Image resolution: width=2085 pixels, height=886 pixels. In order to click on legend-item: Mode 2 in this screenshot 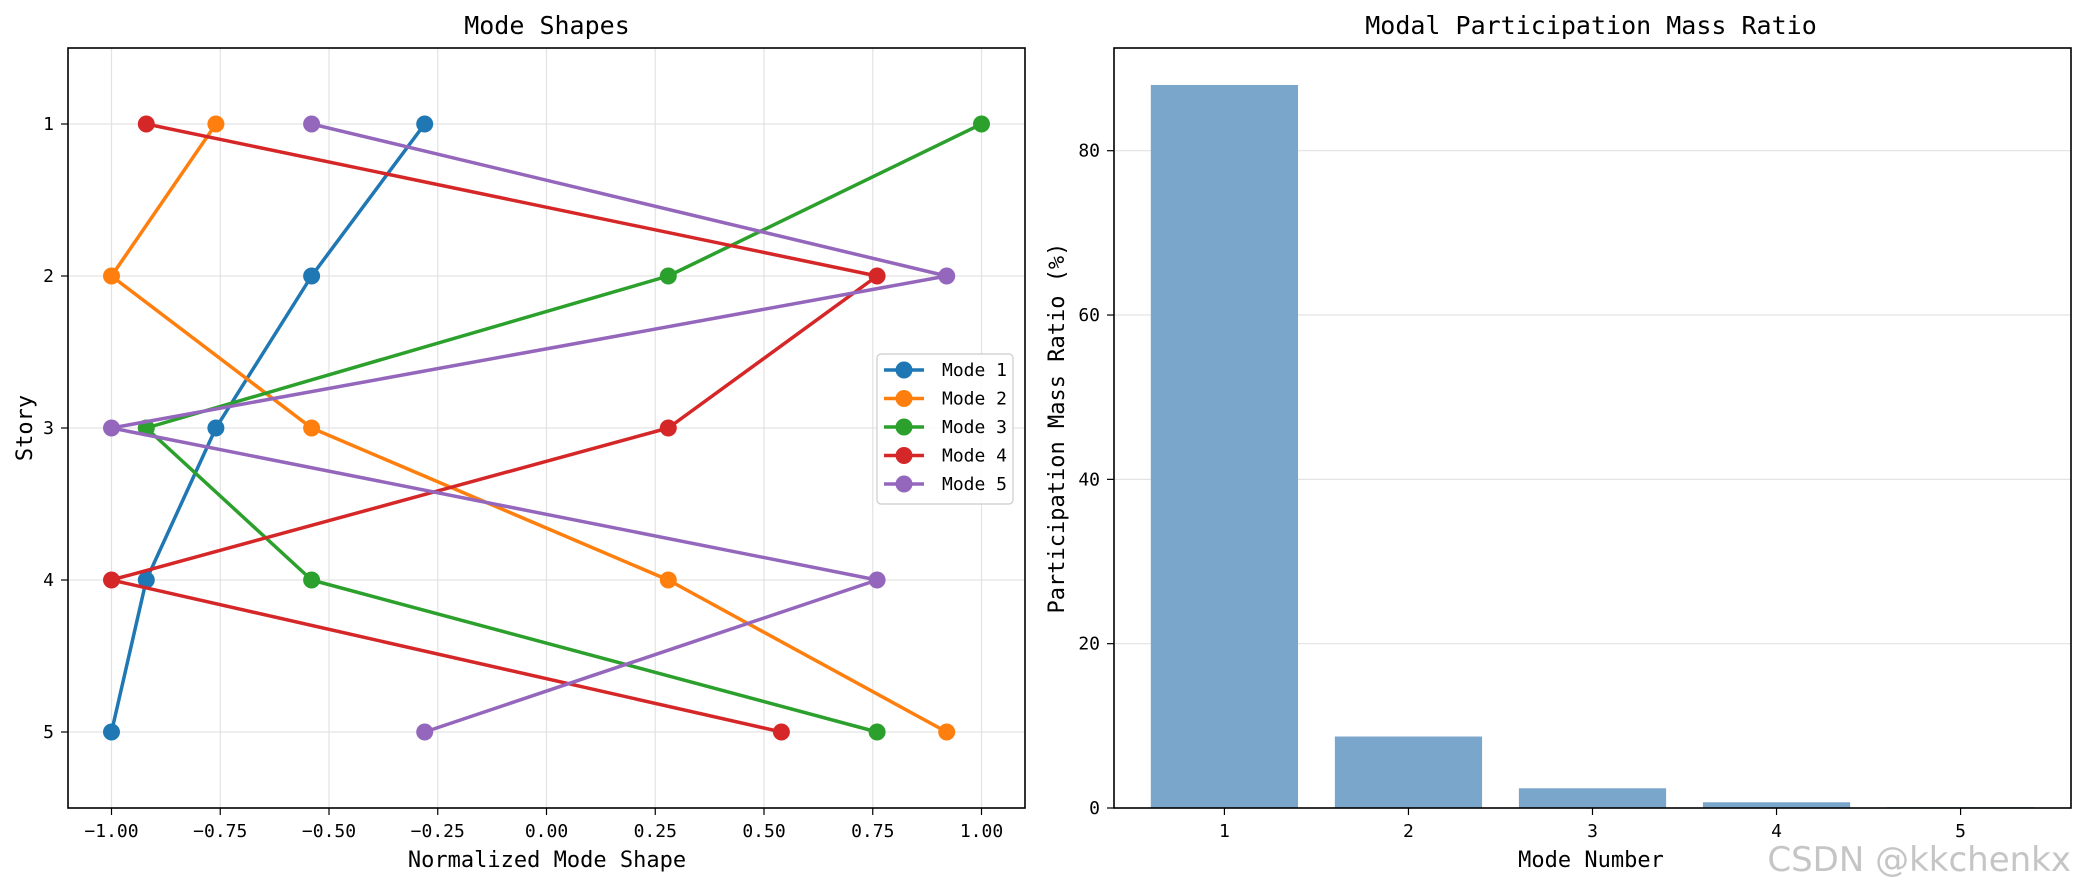, I will do `click(945, 399)`.